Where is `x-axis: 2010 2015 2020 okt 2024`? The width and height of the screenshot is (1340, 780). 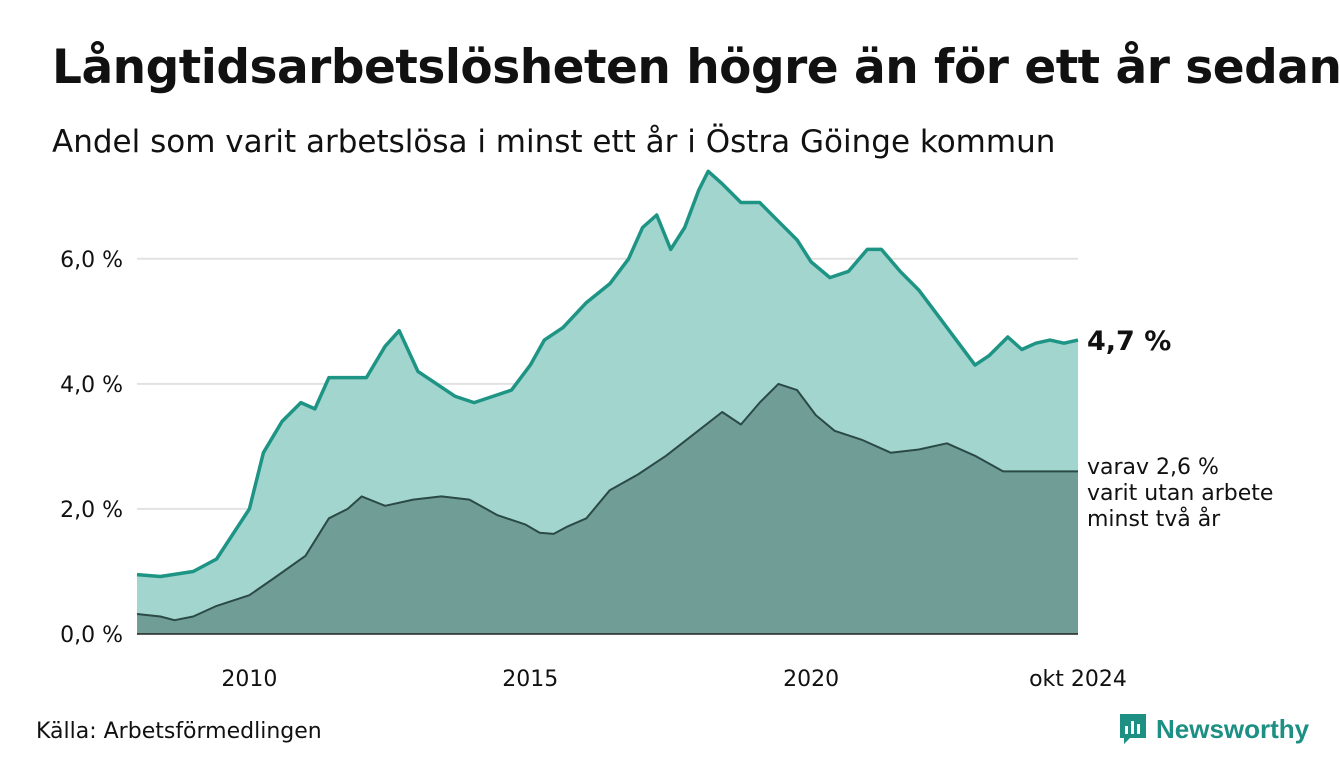 x-axis: 2010 2015 2020 okt 2024 is located at coordinates (674, 679).